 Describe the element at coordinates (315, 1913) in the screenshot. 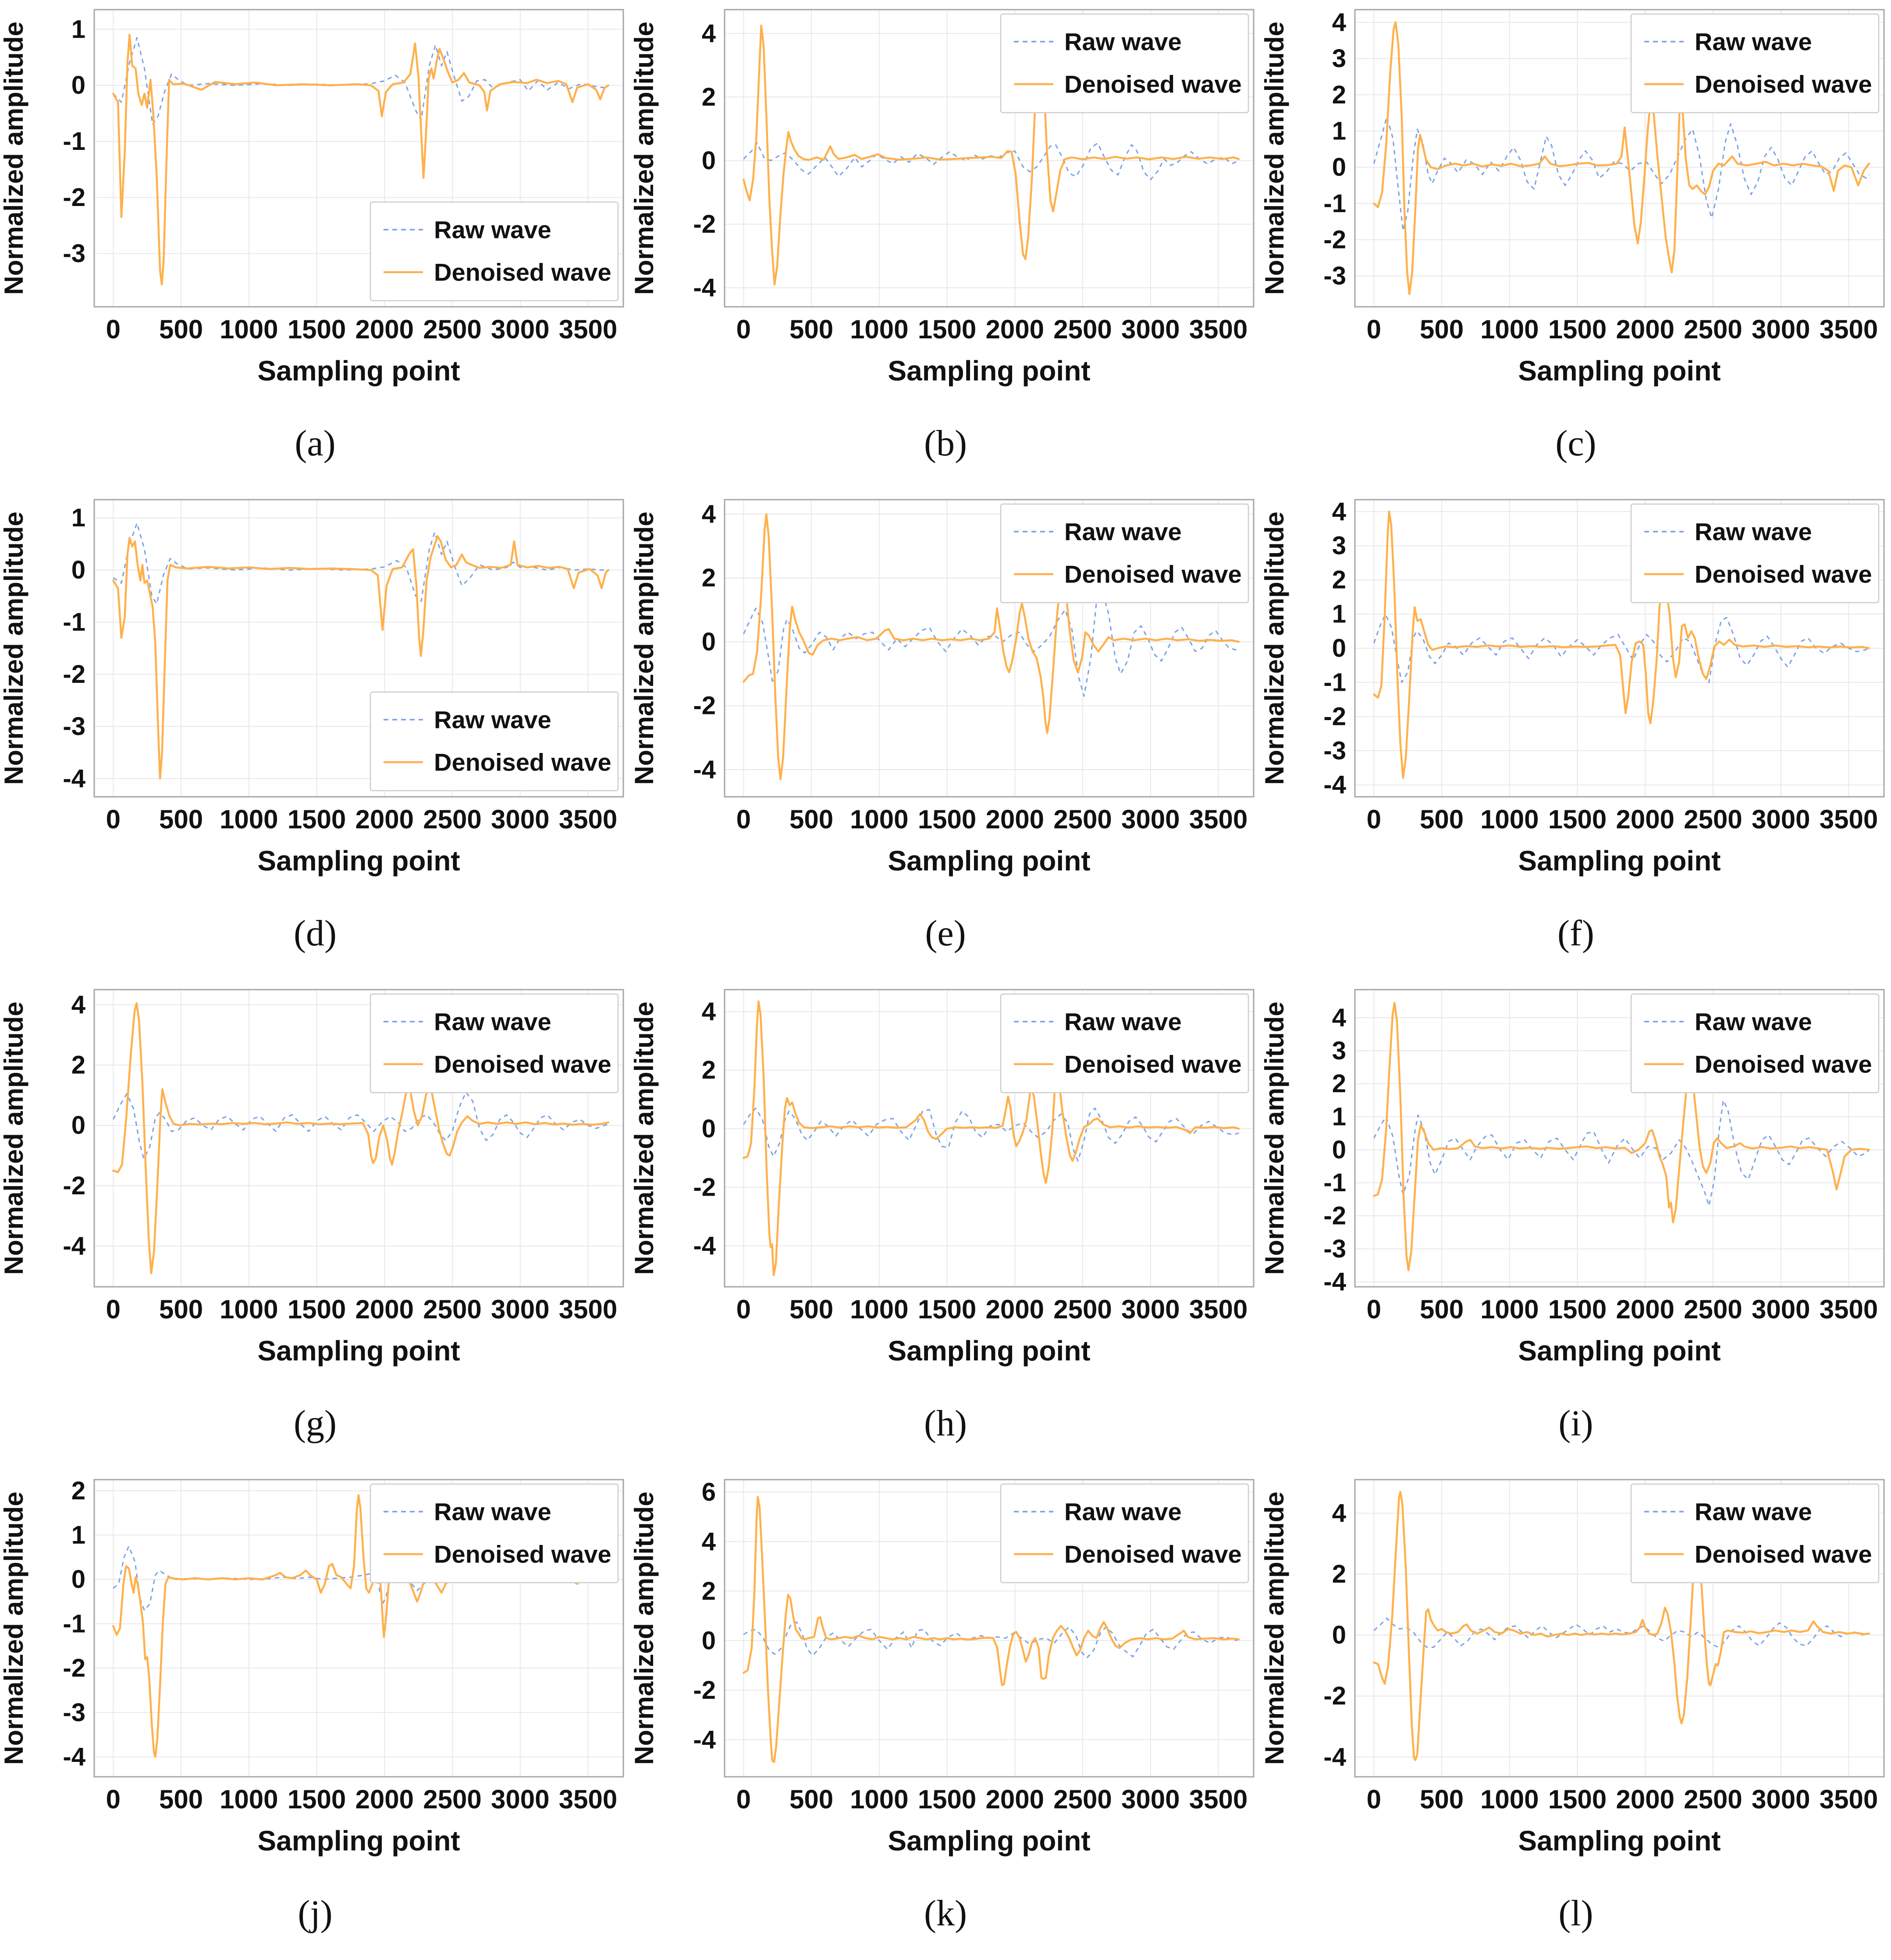

I see `chart-caption: (j)` at that location.